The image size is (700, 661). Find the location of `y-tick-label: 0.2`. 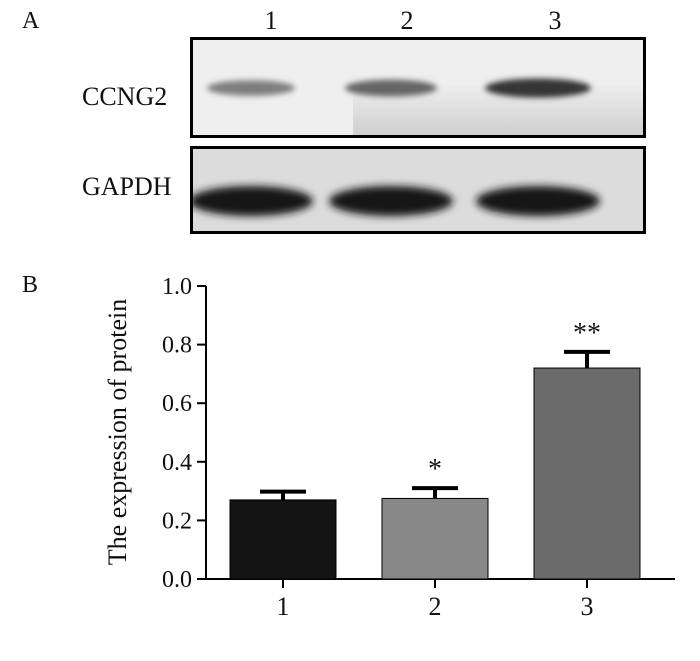

y-tick-label: 0.2 is located at coordinates (177, 521).